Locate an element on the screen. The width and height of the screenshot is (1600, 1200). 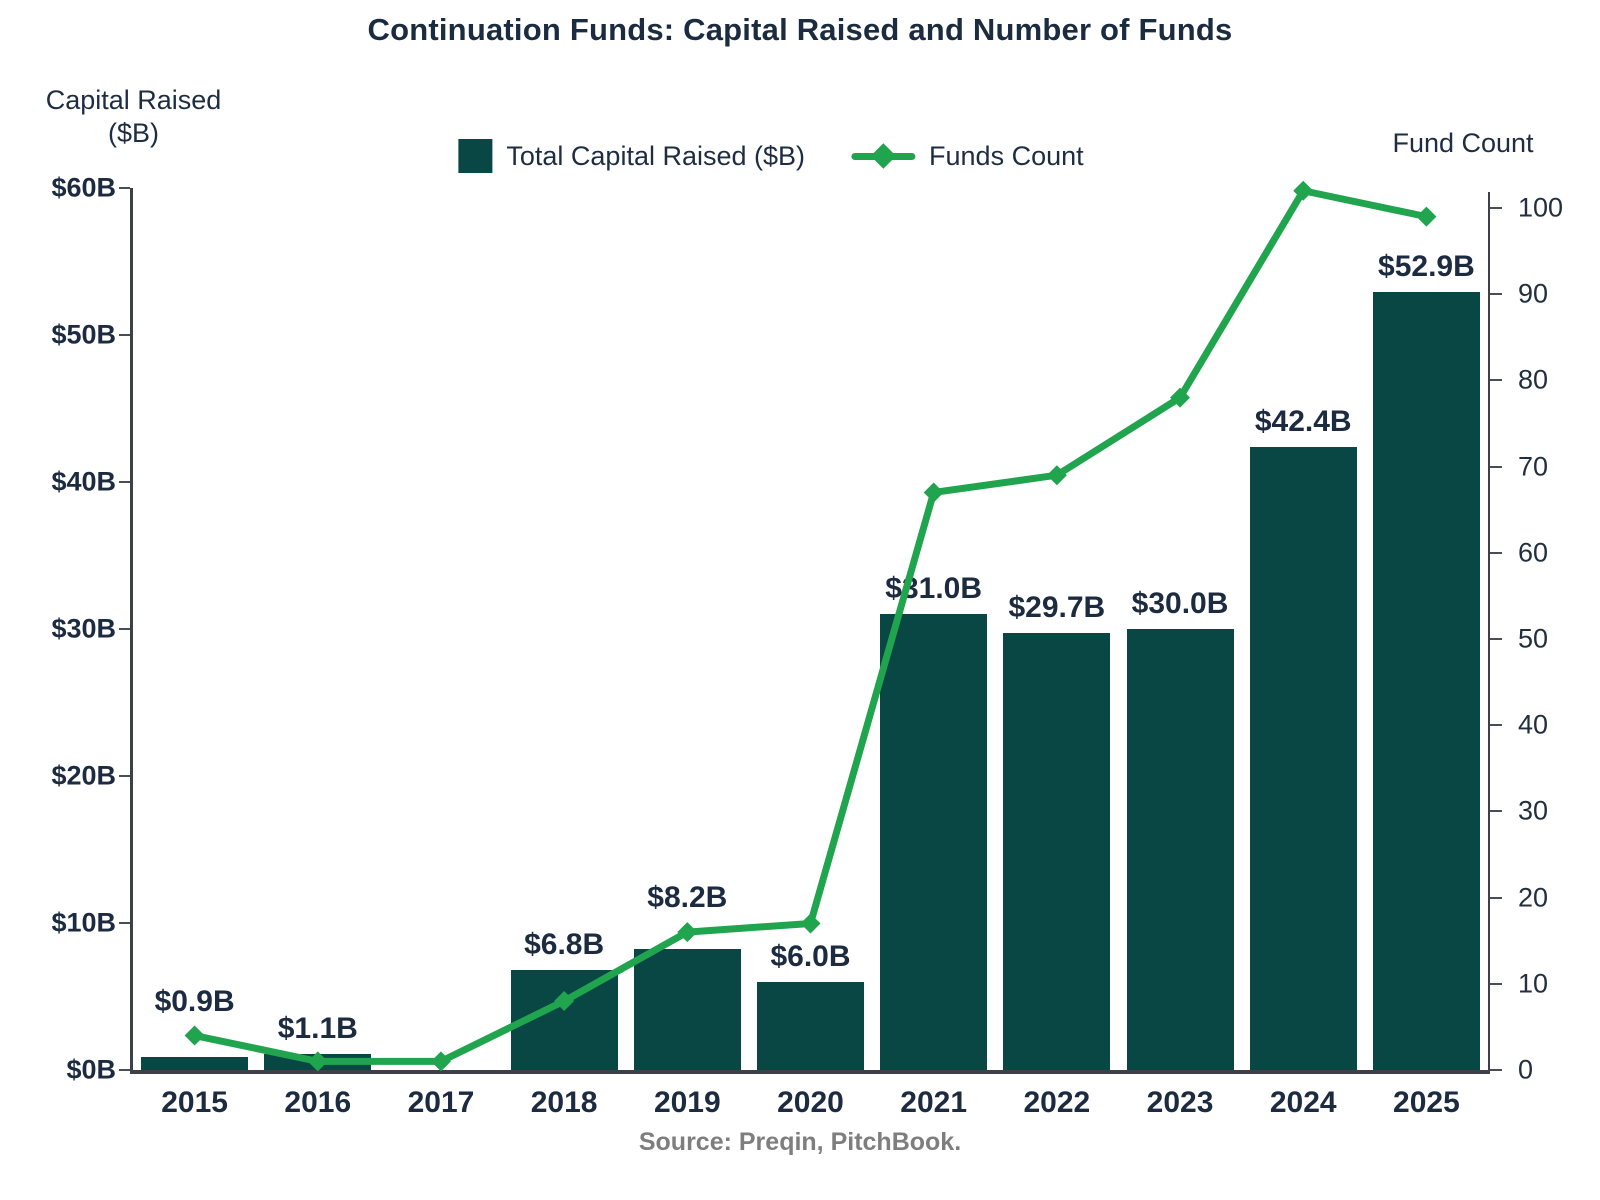
x-axis-label-2023: 2023 is located at coordinates (1180, 1102).